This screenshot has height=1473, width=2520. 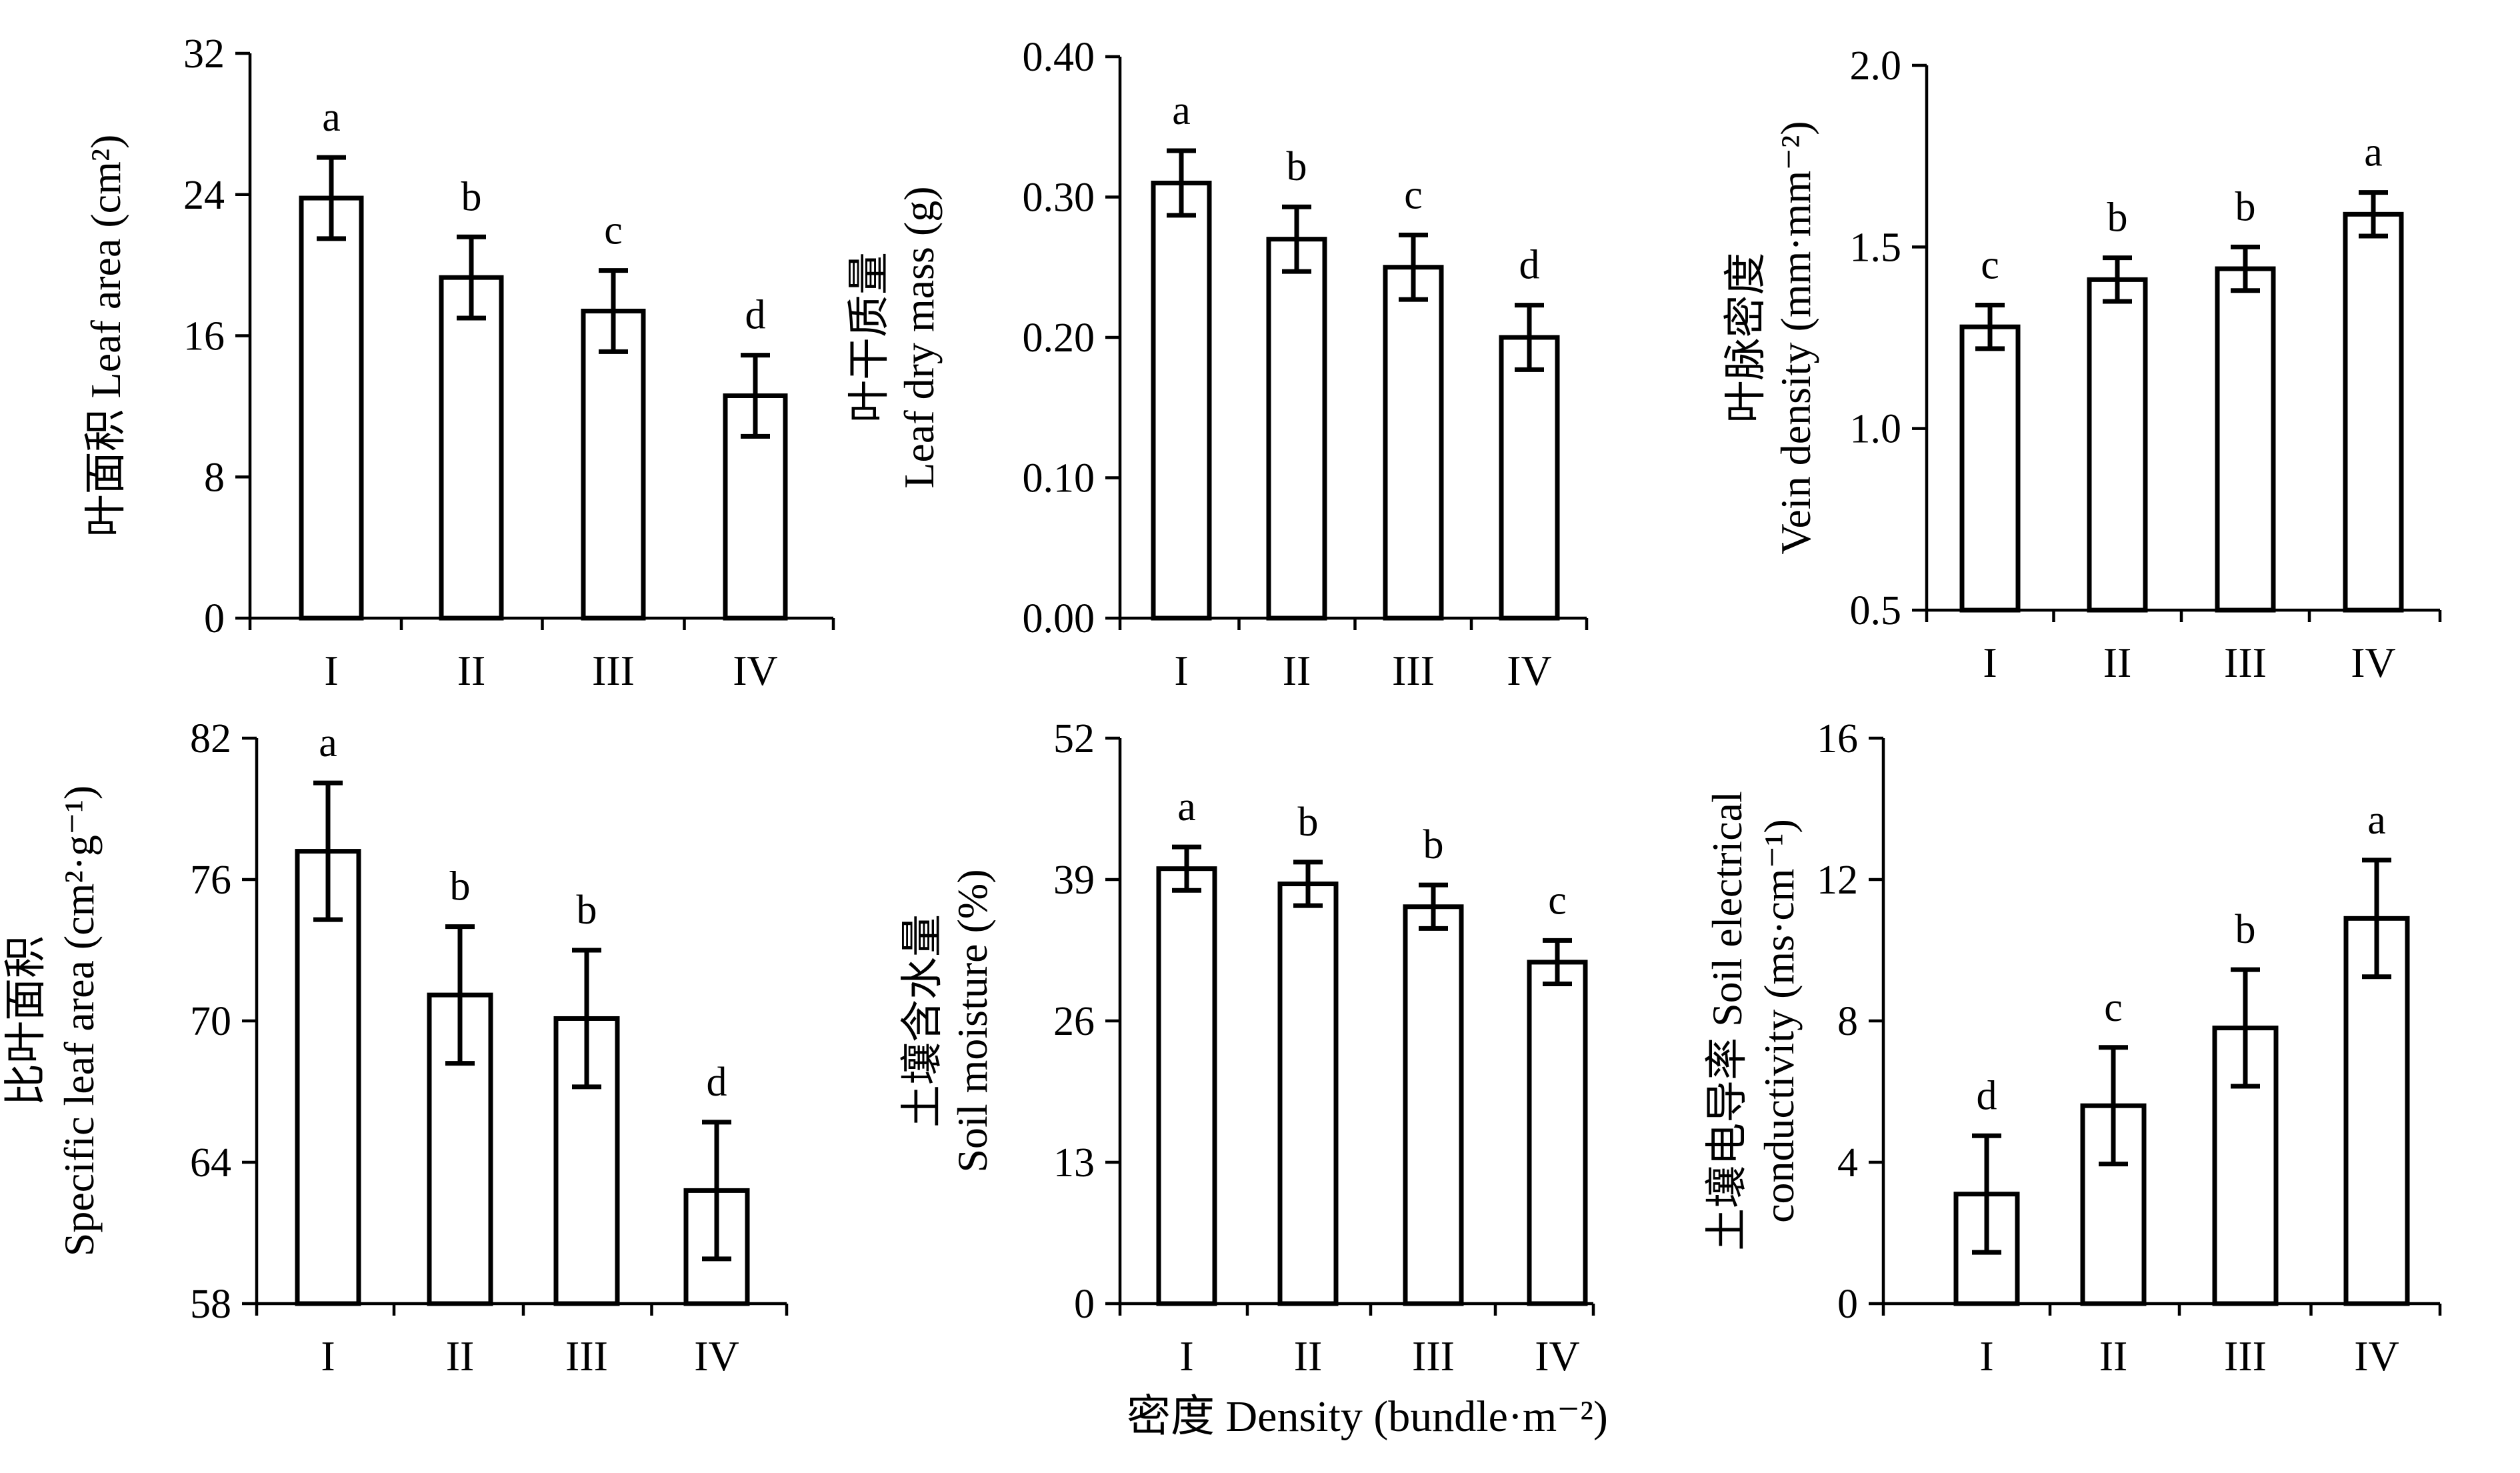 What do you see at coordinates (210, 1163) in the screenshot?
I see `y-tick-label: 64` at bounding box center [210, 1163].